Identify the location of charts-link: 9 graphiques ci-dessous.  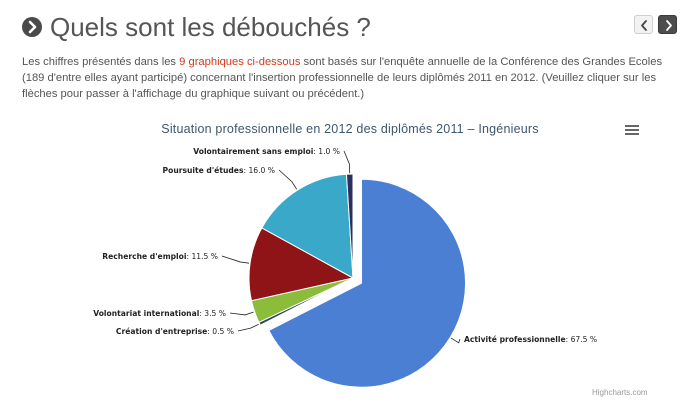
(240, 62).